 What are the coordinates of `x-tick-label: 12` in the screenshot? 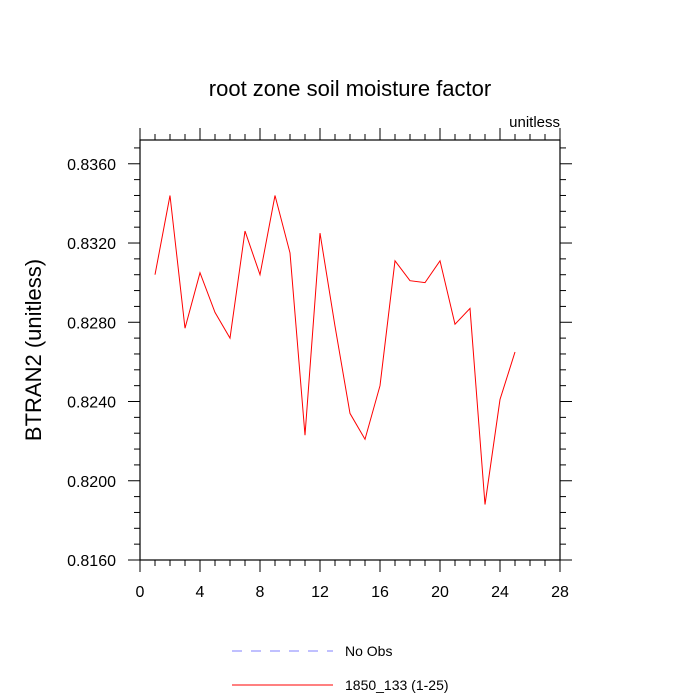 It's located at (320, 592).